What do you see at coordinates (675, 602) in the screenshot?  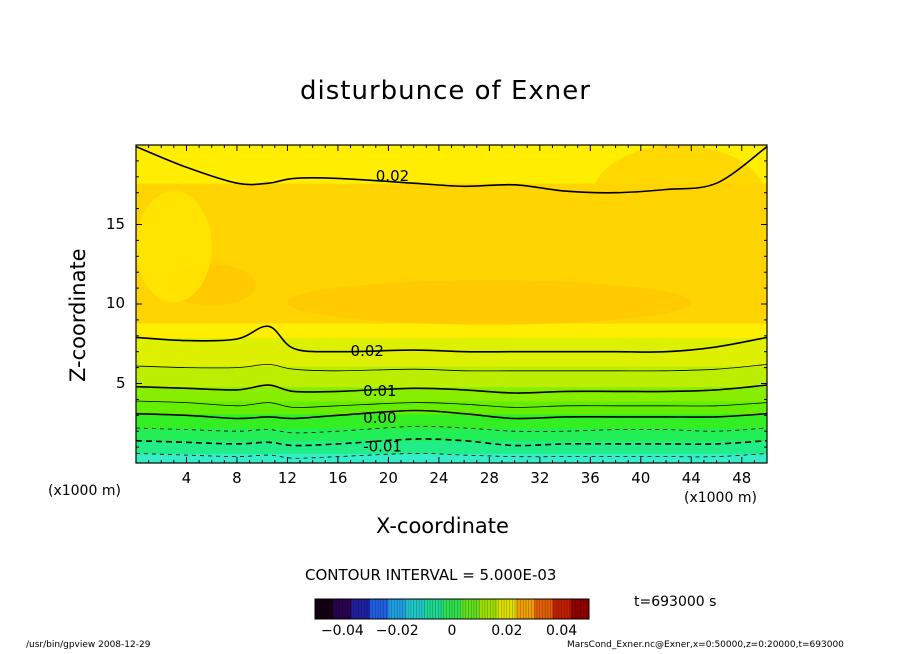 I see `time-label: t=693000 s` at bounding box center [675, 602].